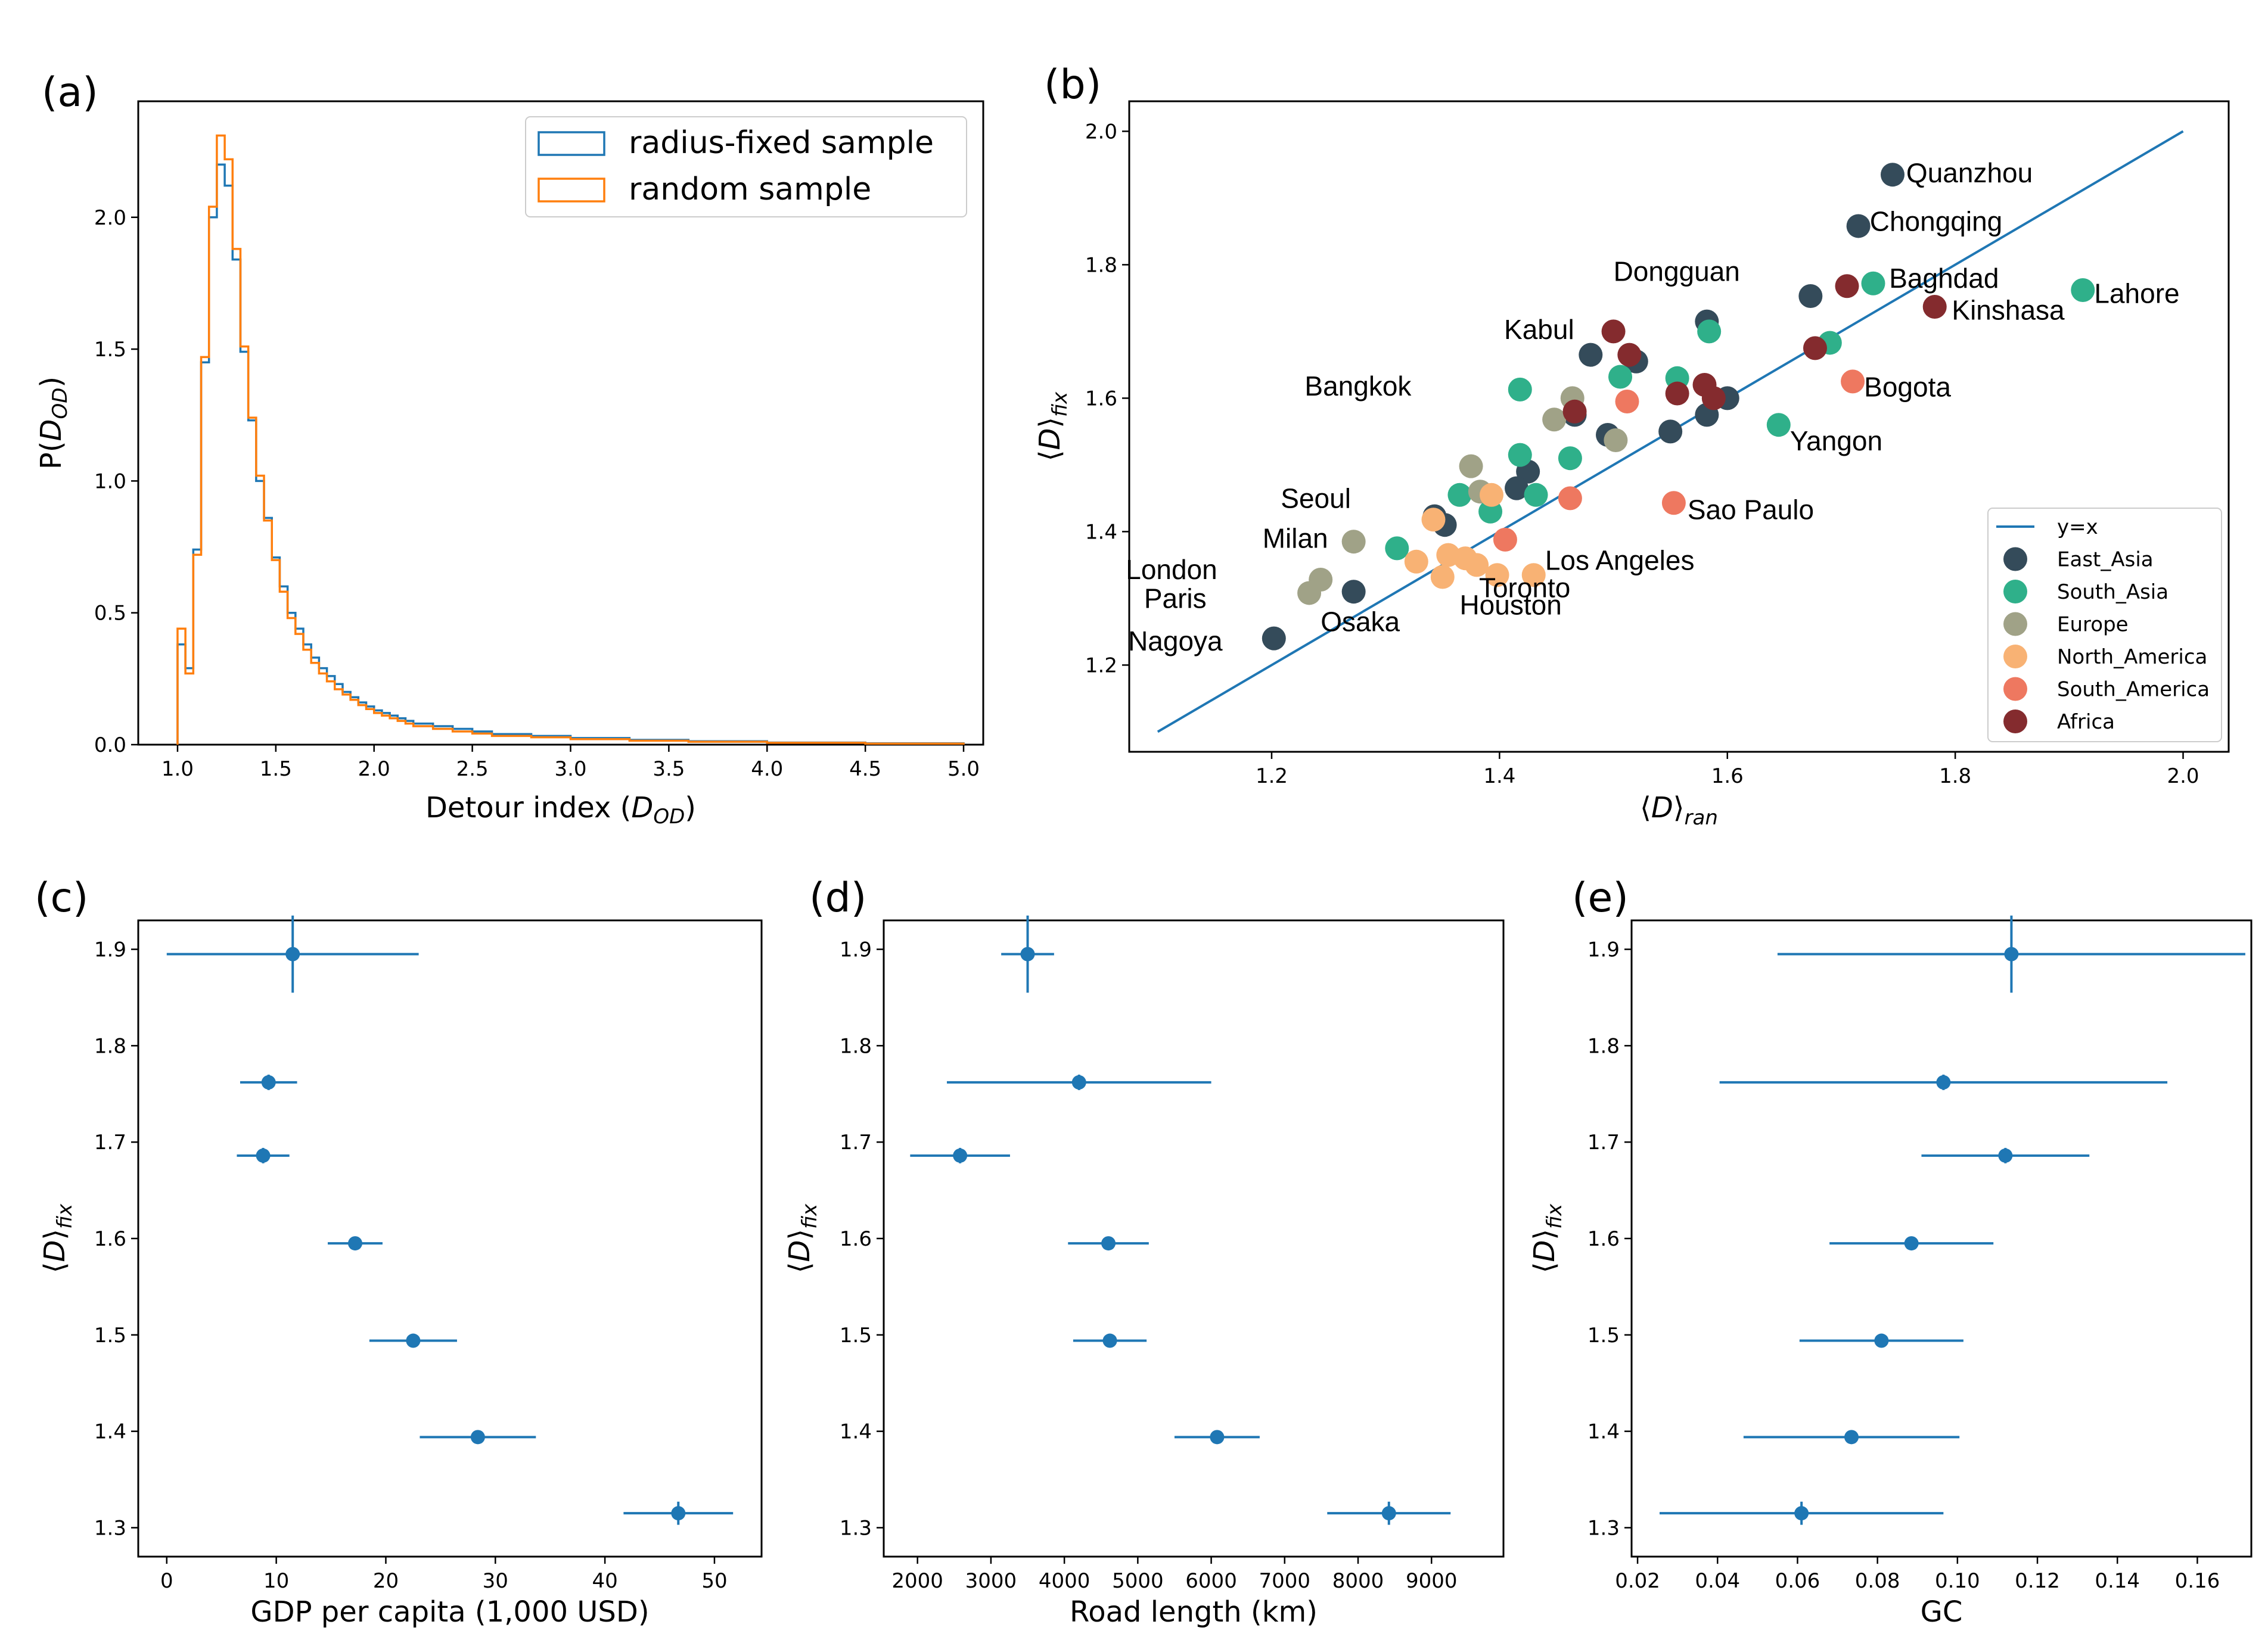 The height and width of the screenshot is (1643, 2268). What do you see at coordinates (110, 481) in the screenshot?
I see `y-tick-label: 1.0` at bounding box center [110, 481].